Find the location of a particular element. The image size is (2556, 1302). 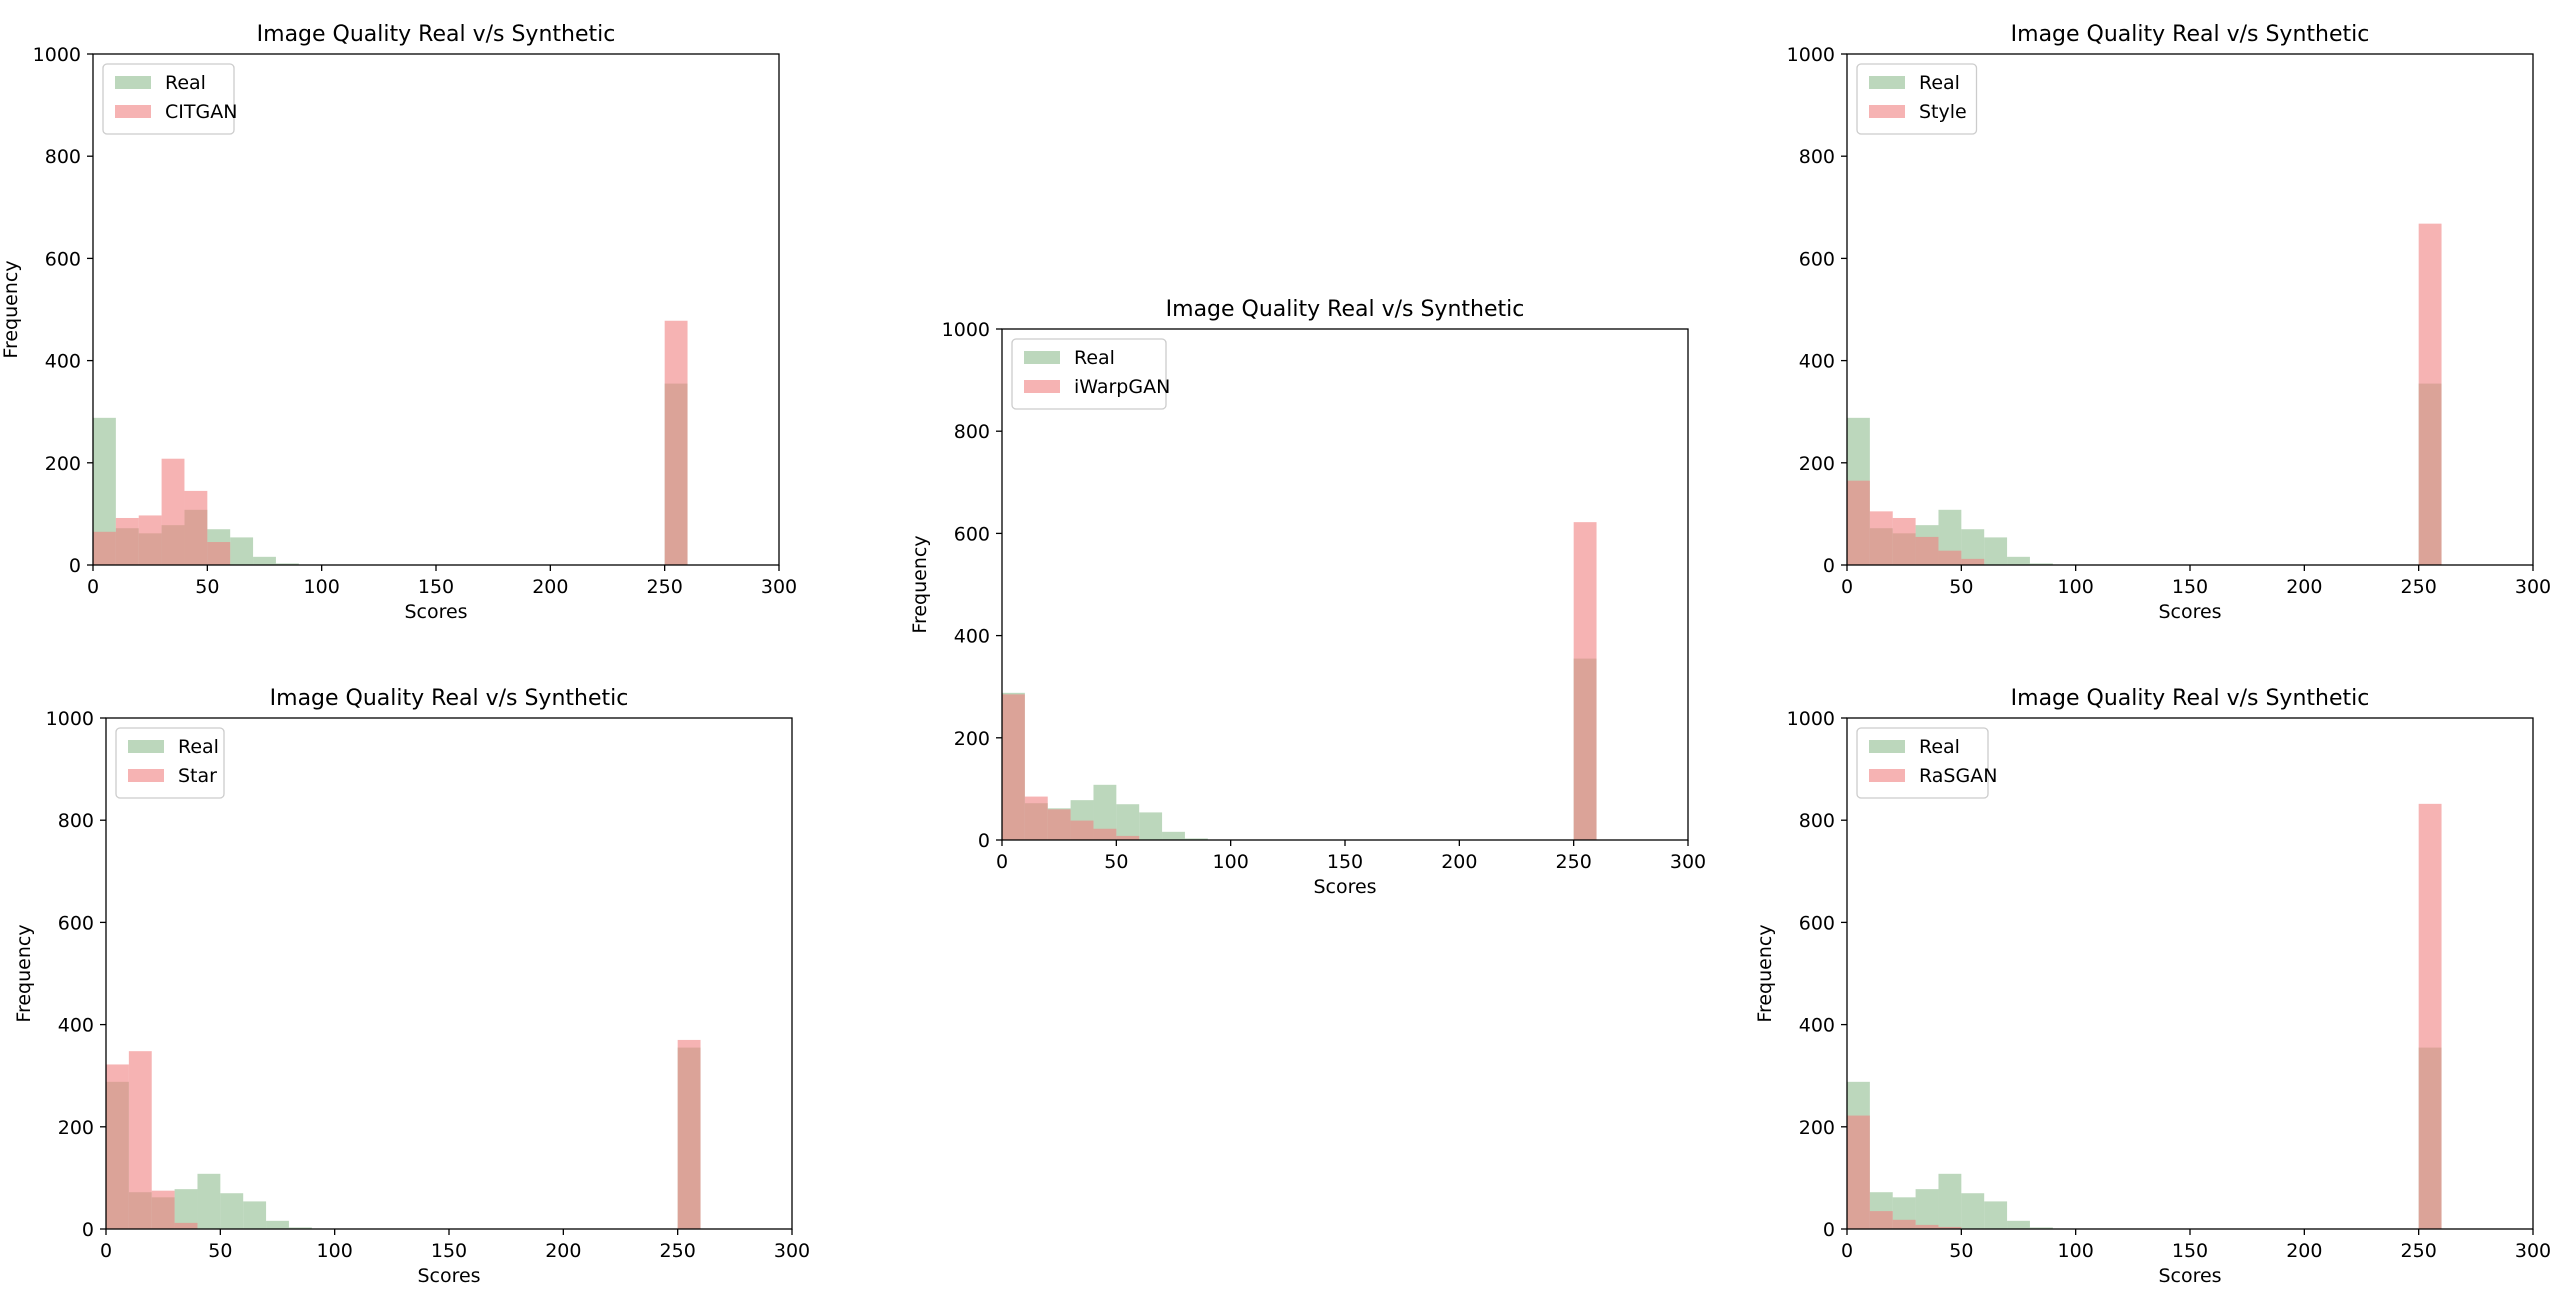

legend-label: iWarpGAN is located at coordinates (1122, 387).